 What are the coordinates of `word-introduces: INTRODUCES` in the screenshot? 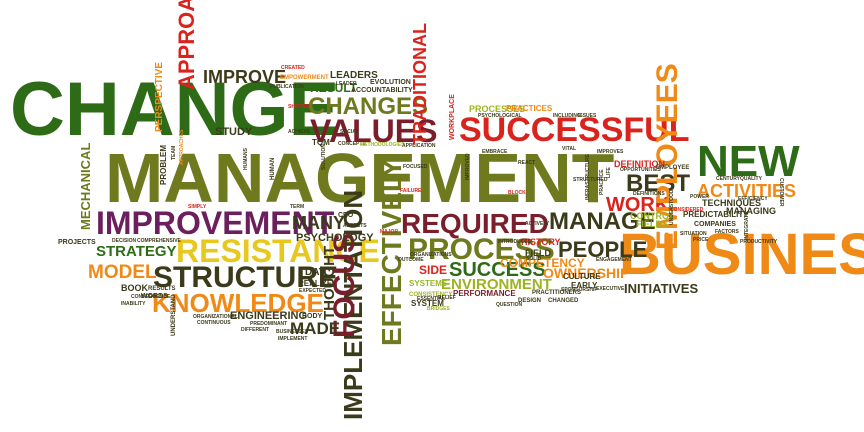 It's located at (515, 242).